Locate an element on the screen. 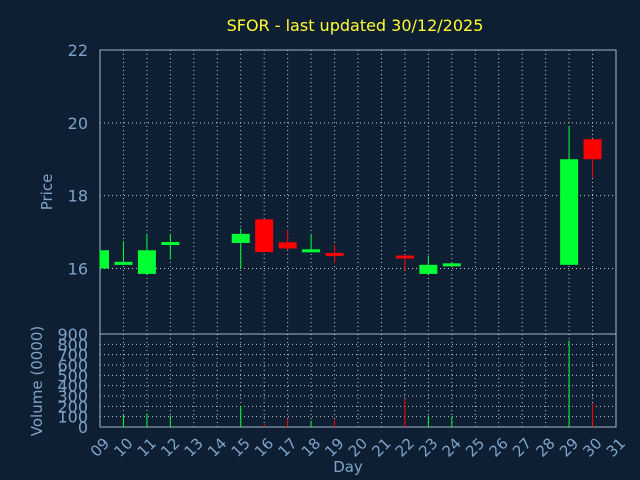 This screenshot has height=480, width=640. volume-tick-label: 500 is located at coordinates (72, 375).